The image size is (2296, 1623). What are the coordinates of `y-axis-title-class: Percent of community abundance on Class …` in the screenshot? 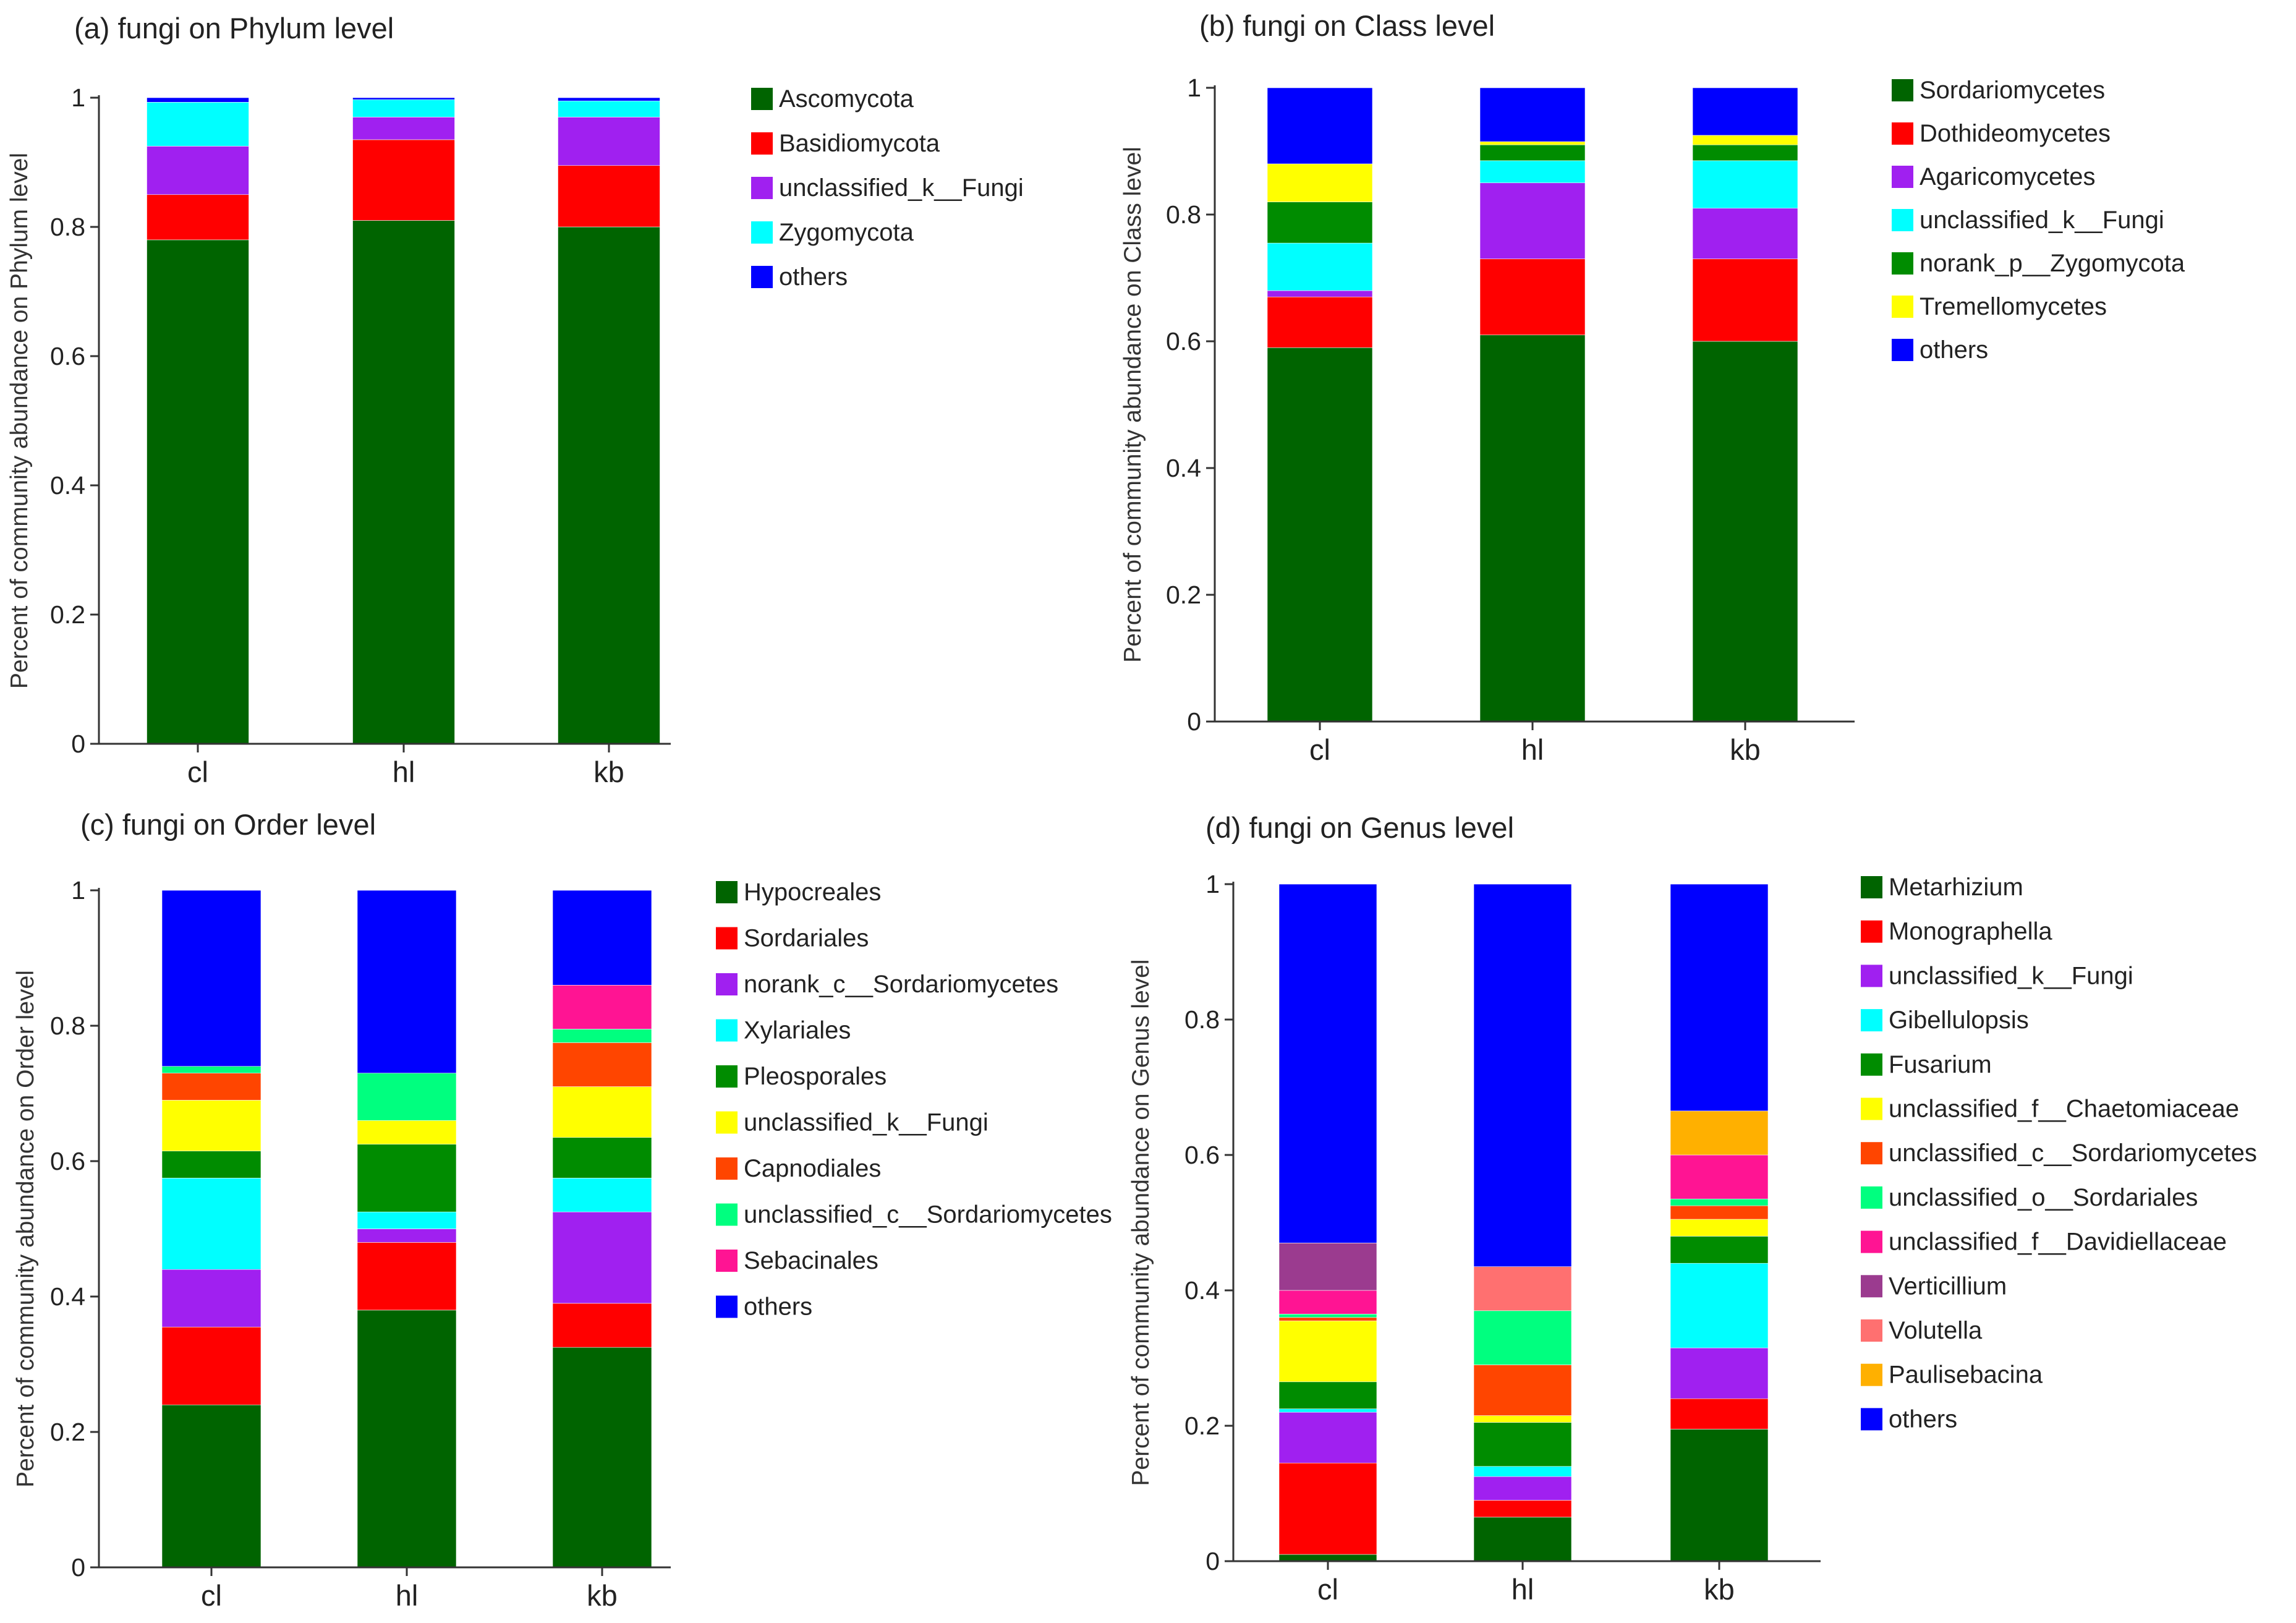 It's located at (1133, 405).